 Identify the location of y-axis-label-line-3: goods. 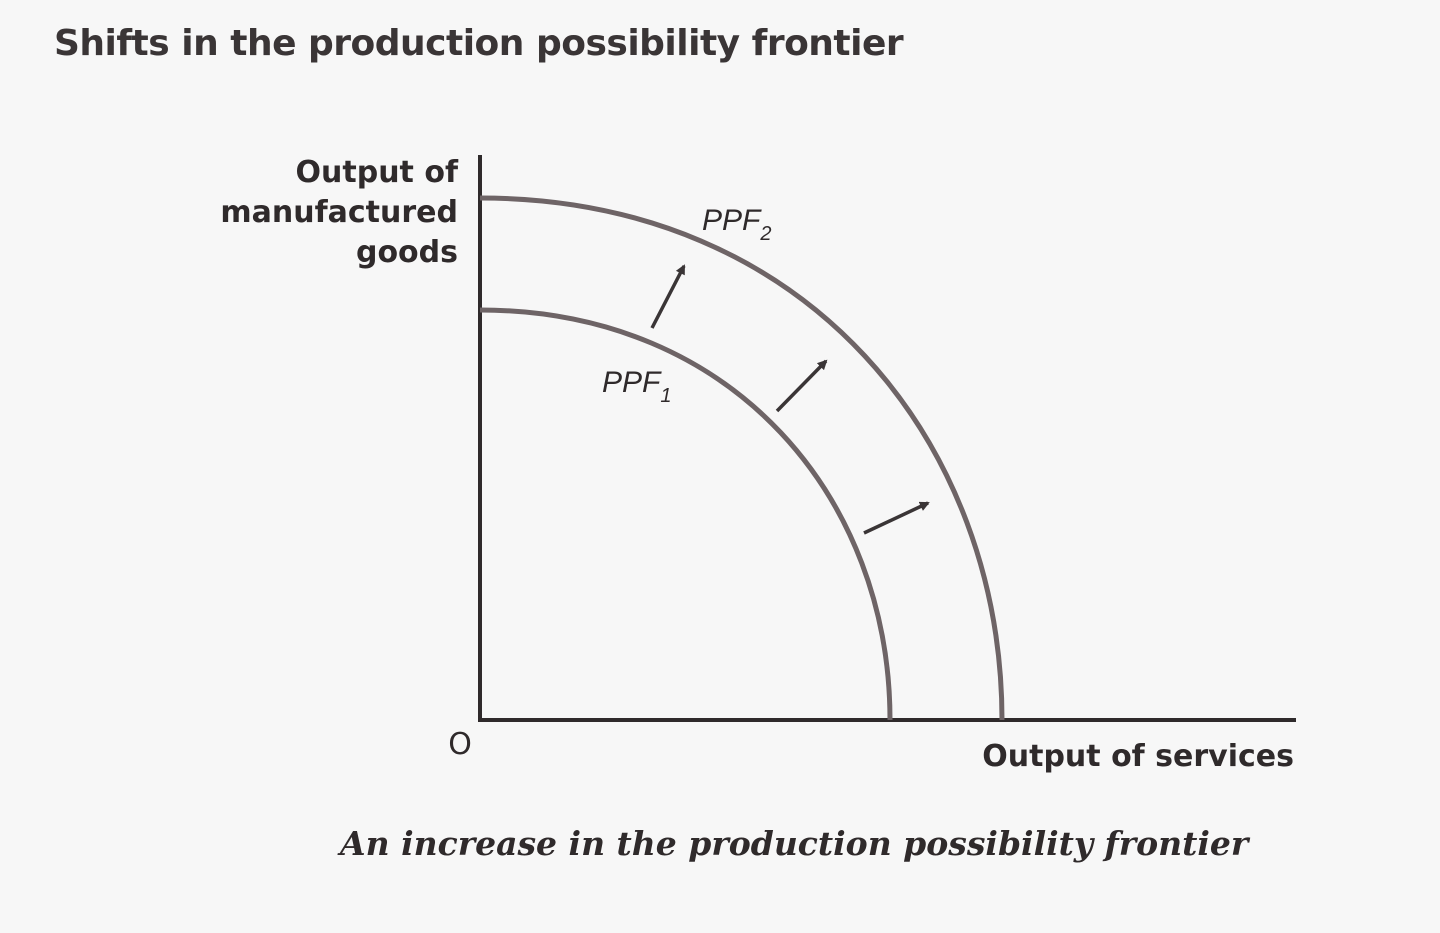
(407, 252).